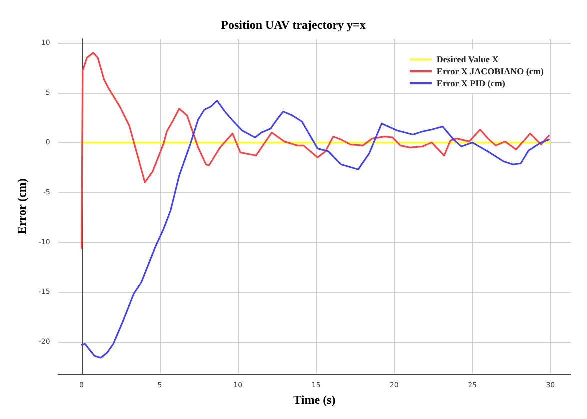 The height and width of the screenshot is (419, 587). I want to click on y-axis-title: Error (cm), so click(22, 206).